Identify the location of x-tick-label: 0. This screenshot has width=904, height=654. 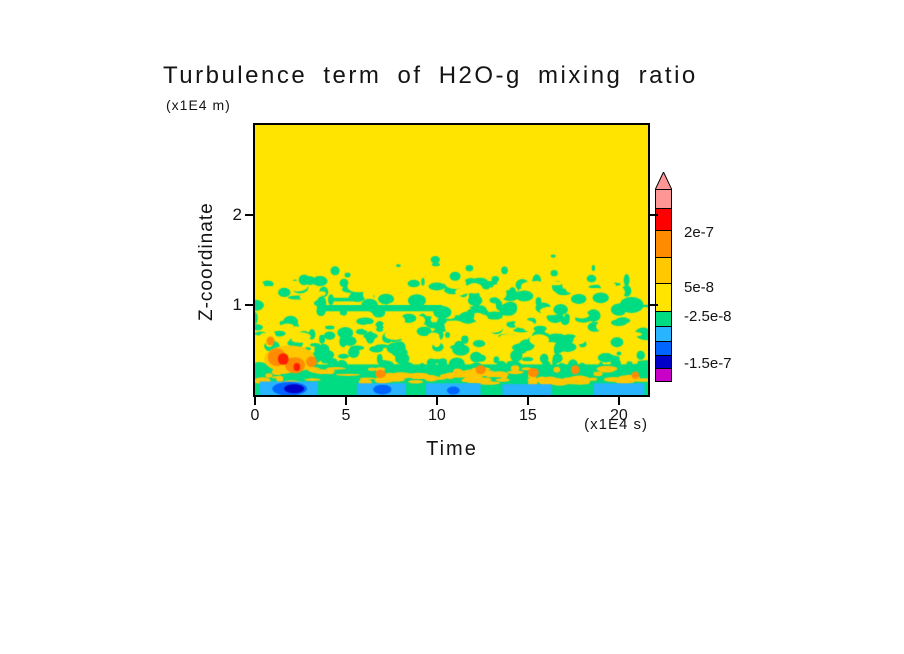
(255, 415).